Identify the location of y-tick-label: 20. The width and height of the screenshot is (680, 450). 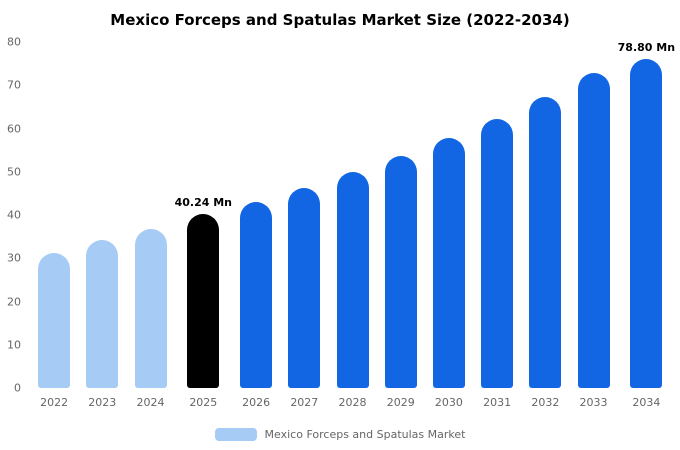
(14, 301).